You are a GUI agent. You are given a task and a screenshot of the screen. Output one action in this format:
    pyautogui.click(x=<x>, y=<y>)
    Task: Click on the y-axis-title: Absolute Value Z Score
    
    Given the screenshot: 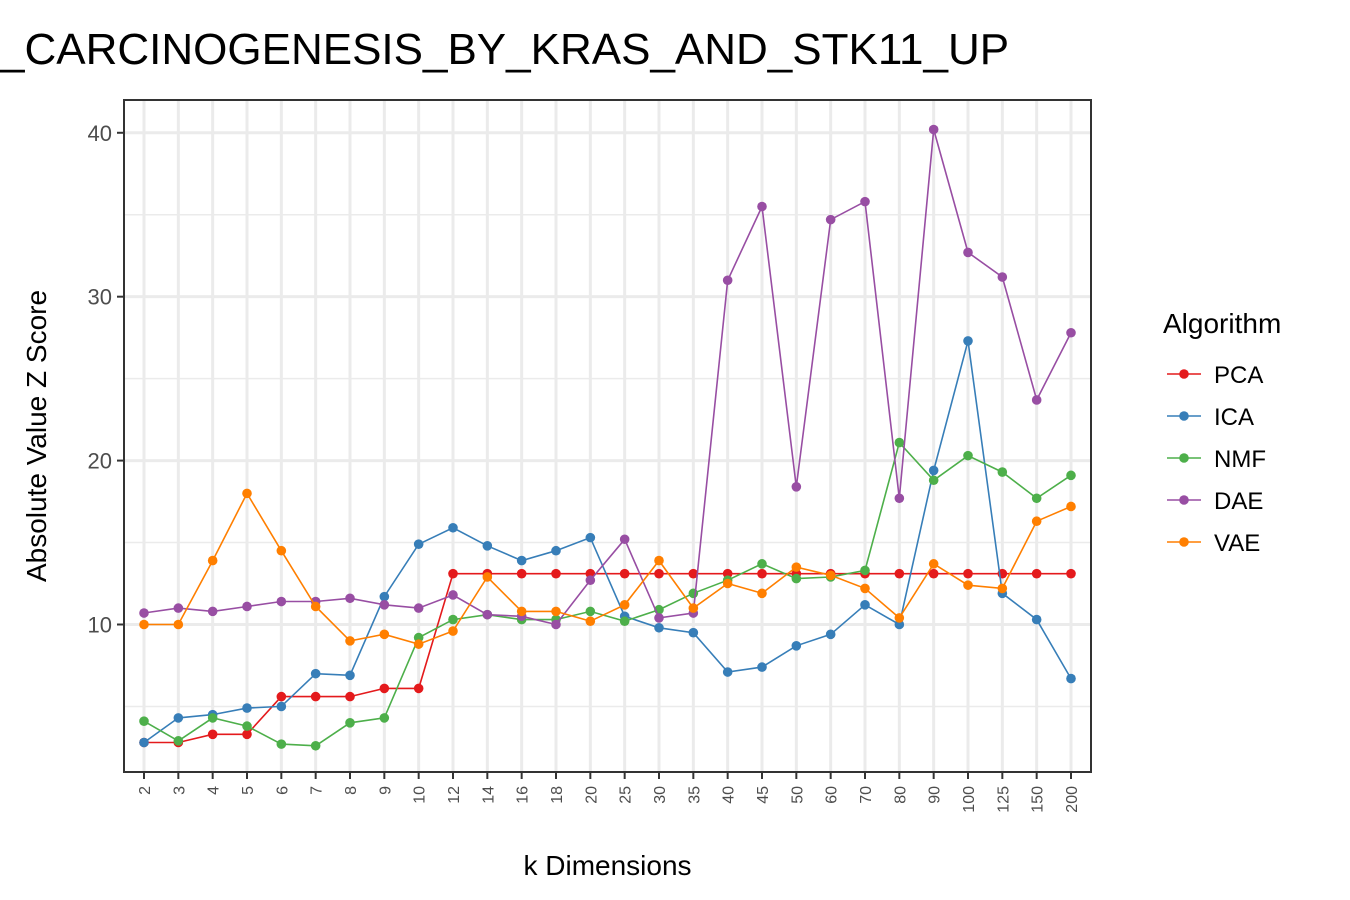 What is the action you would take?
    pyautogui.click(x=36, y=436)
    